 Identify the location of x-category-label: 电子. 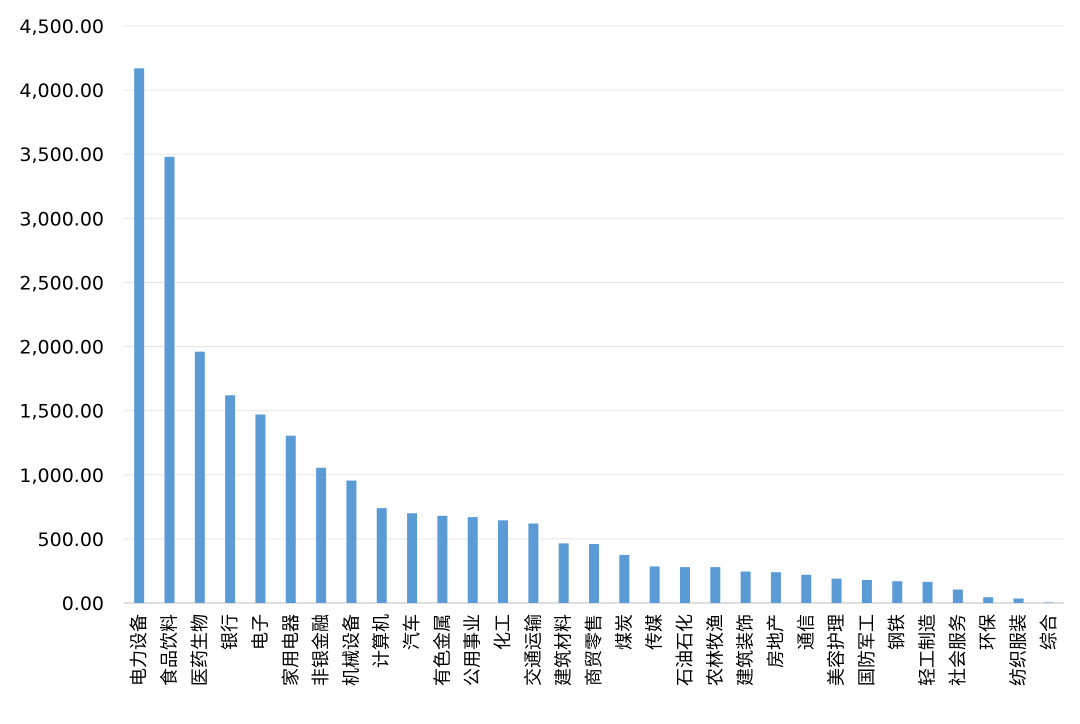
(260, 632).